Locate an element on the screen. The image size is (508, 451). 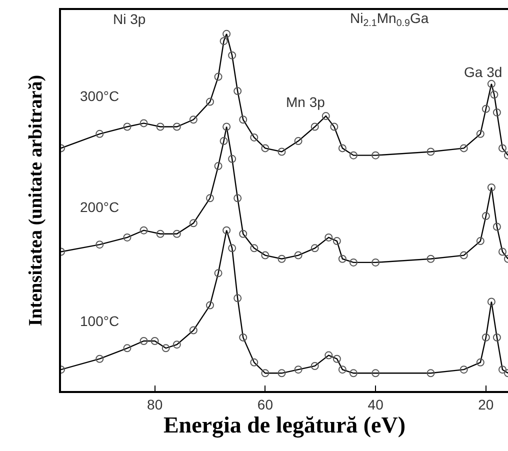
text: Ni 3p is located at coordinates (129, 19).